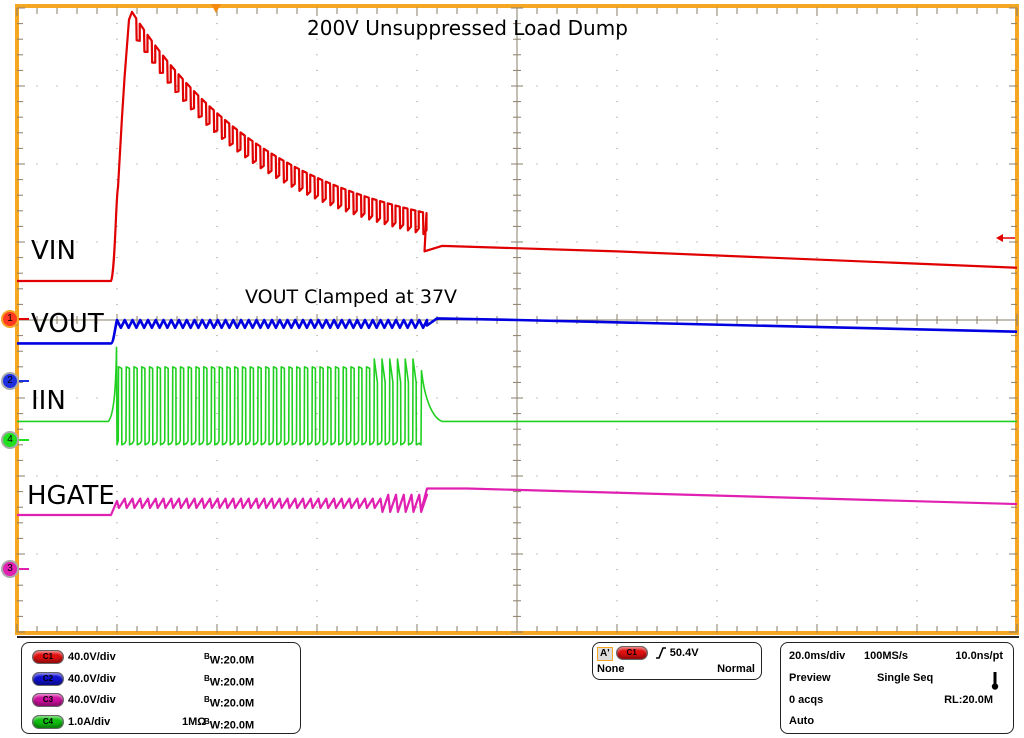  Describe the element at coordinates (661, 653) in the screenshot. I see `rising-edge-icon` at that location.